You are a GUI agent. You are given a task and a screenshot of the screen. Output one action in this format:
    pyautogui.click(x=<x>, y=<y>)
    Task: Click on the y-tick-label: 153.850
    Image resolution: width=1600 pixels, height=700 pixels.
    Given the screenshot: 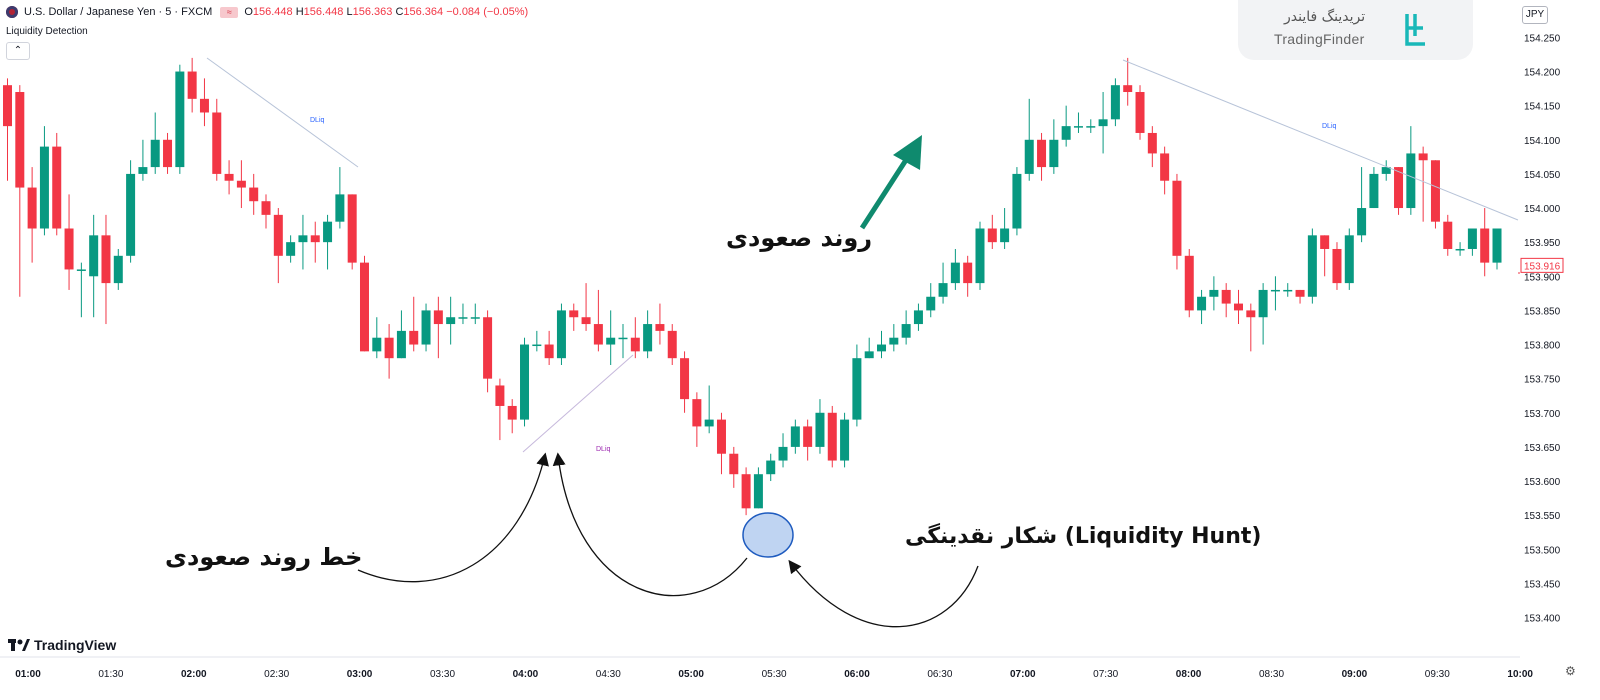 What is the action you would take?
    pyautogui.click(x=1542, y=311)
    